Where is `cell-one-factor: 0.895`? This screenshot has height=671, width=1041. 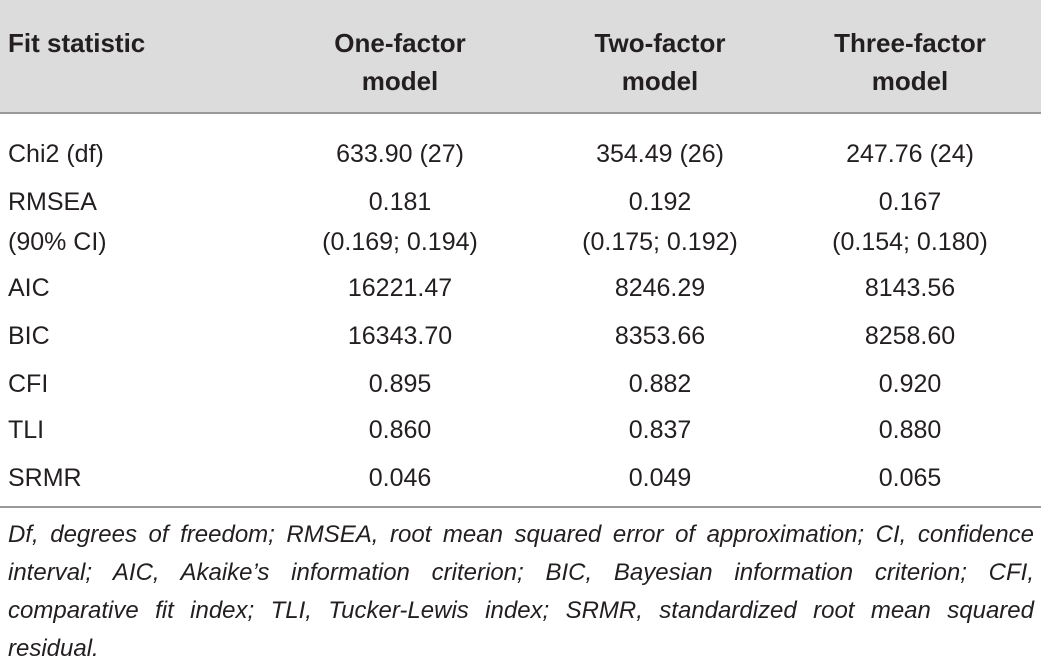
cell-one-factor: 0.895 is located at coordinates (400, 384).